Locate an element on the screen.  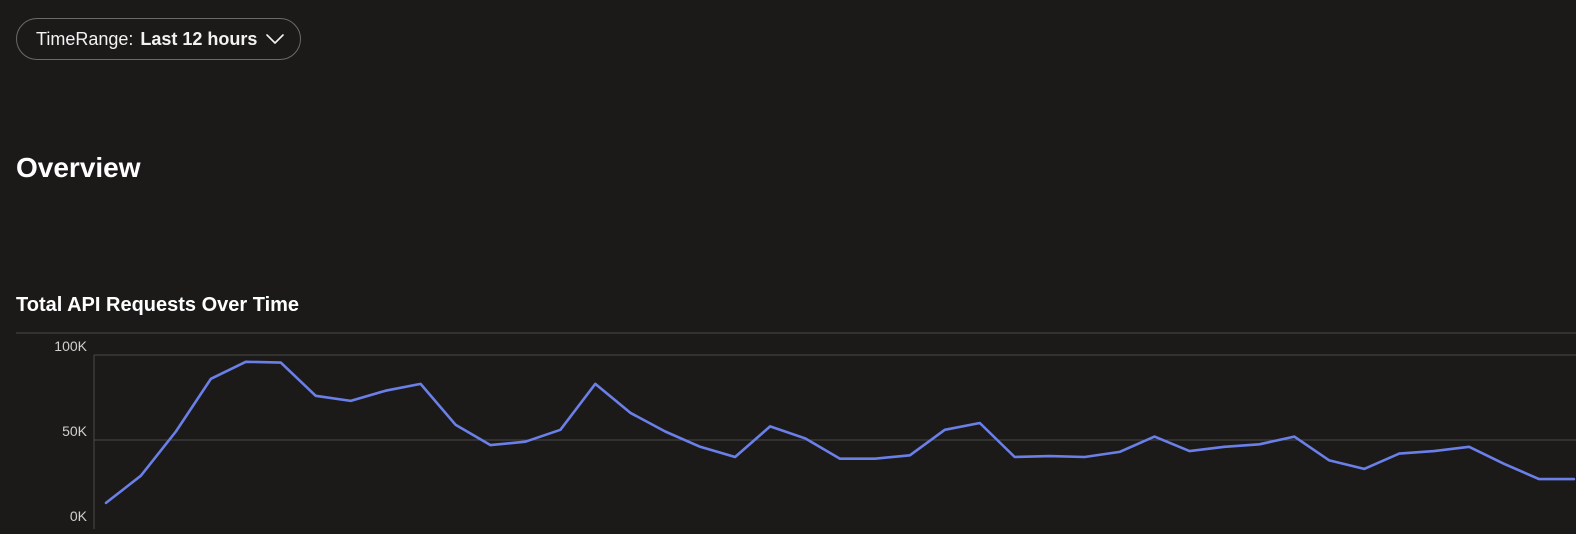
y-tick-label: 100K is located at coordinates (70, 346).